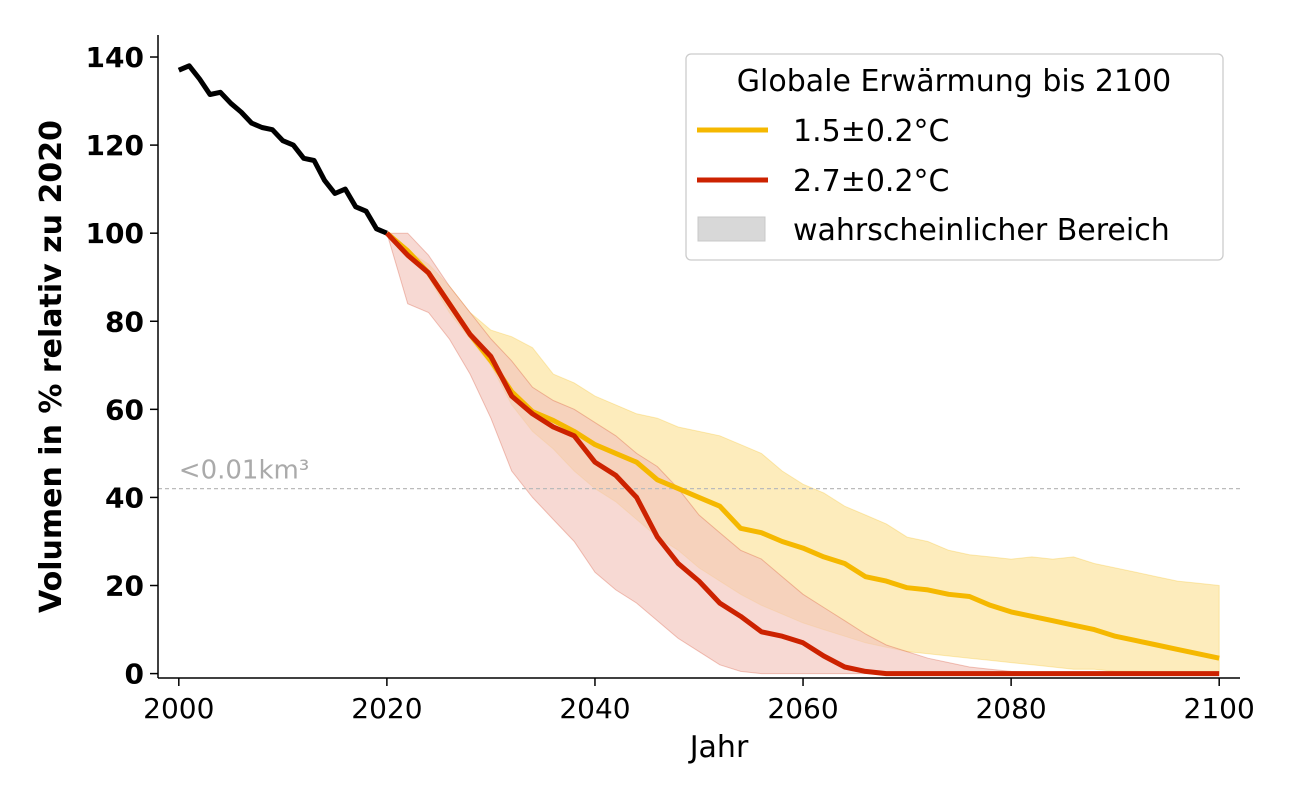 The height and width of the screenshot is (800, 1300). Describe the element at coordinates (871, 181) in the screenshot. I see `legend-label-2-7: 2.7±0.2°C` at that location.